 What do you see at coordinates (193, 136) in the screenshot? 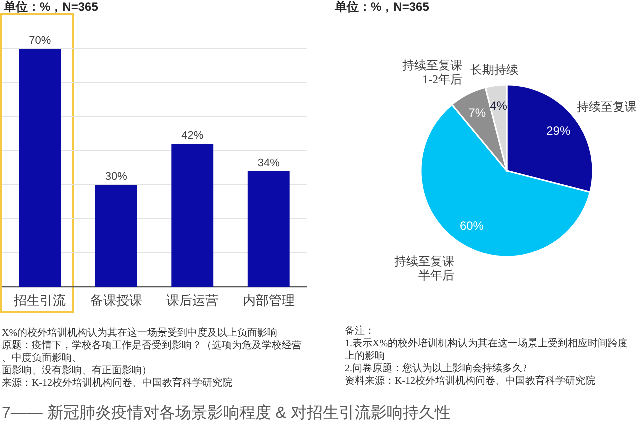
I see `value-label: 42%` at bounding box center [193, 136].